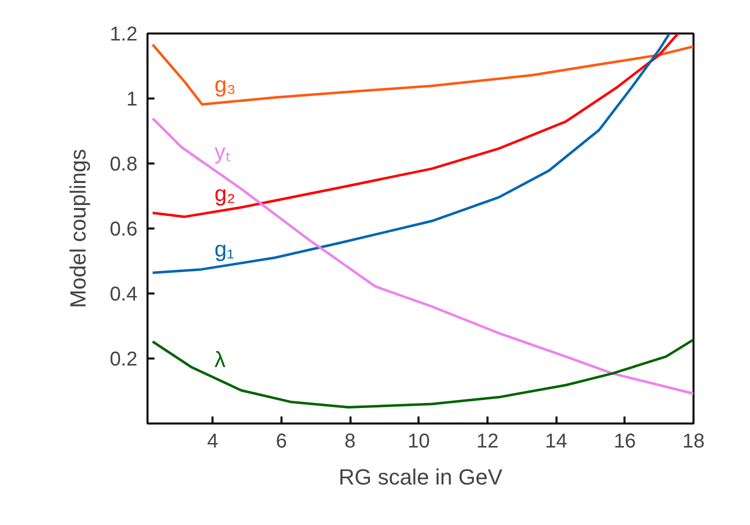  What do you see at coordinates (212, 441) in the screenshot?
I see `x-tick-label: 4` at bounding box center [212, 441].